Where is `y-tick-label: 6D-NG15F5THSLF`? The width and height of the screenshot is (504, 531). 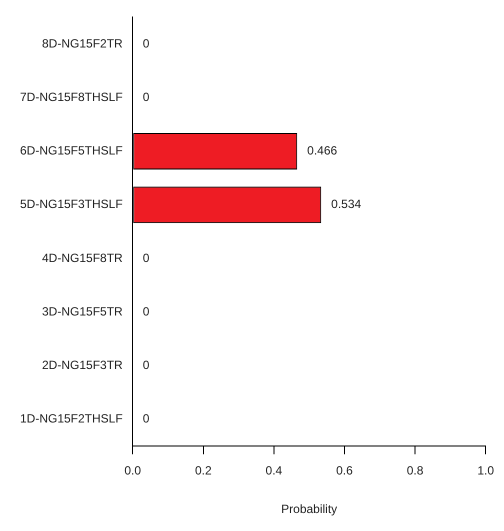 y-tick-label: 6D-NG15F5THSLF is located at coordinates (71, 151).